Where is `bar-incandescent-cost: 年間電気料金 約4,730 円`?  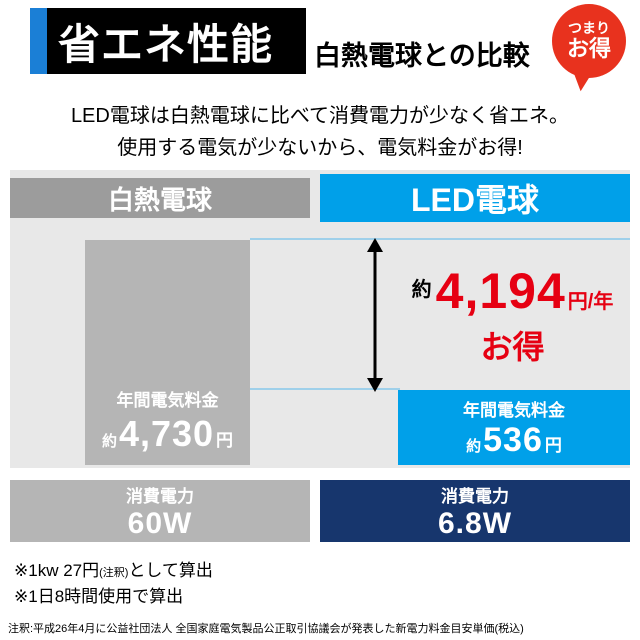 bar-incandescent-cost: 年間電気料金 約4,730 円 is located at coordinates (167, 352).